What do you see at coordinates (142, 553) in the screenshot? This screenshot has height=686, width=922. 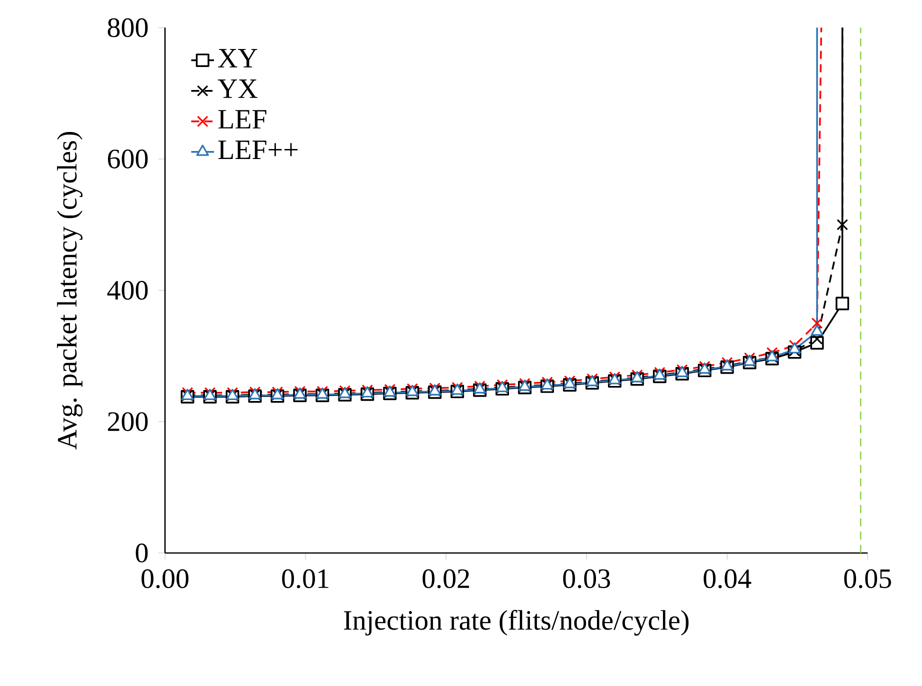 I see `y-tick-label: 0` at bounding box center [142, 553].